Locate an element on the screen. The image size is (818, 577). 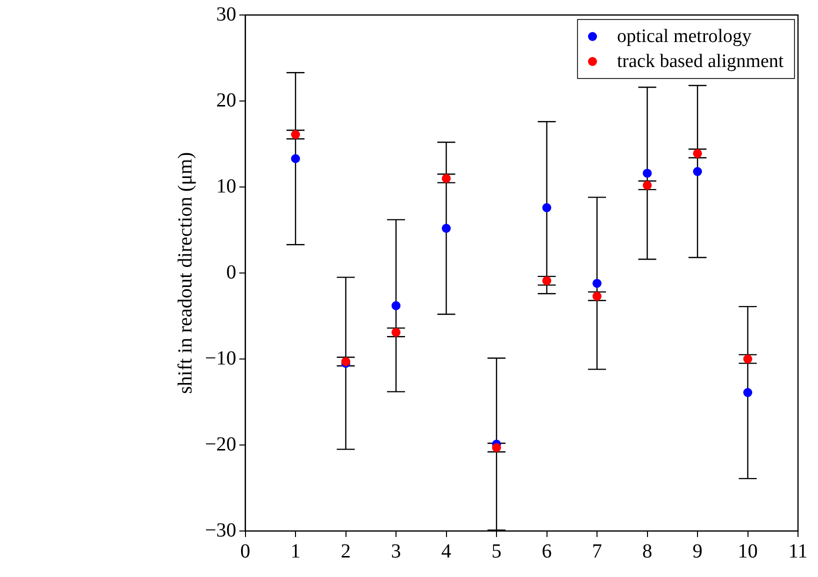
x-tick-label: 1 is located at coordinates (295, 551).